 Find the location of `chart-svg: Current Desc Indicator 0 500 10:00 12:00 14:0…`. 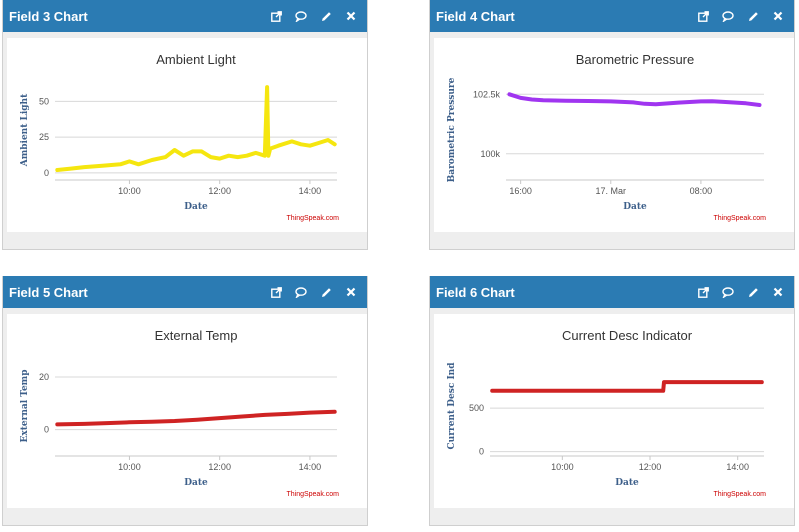

chart-svg: Current Desc Indicator 0 500 10:00 12:00 14:0… is located at coordinates (606, 413).